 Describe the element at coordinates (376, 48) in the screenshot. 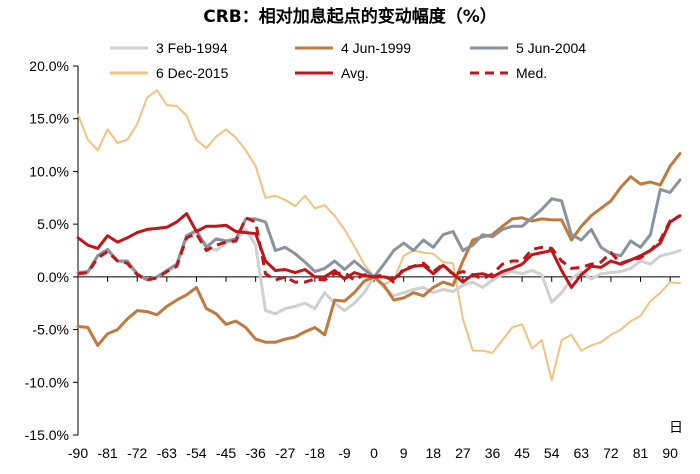

I see `legend-label: 4 Jun-1999` at that location.